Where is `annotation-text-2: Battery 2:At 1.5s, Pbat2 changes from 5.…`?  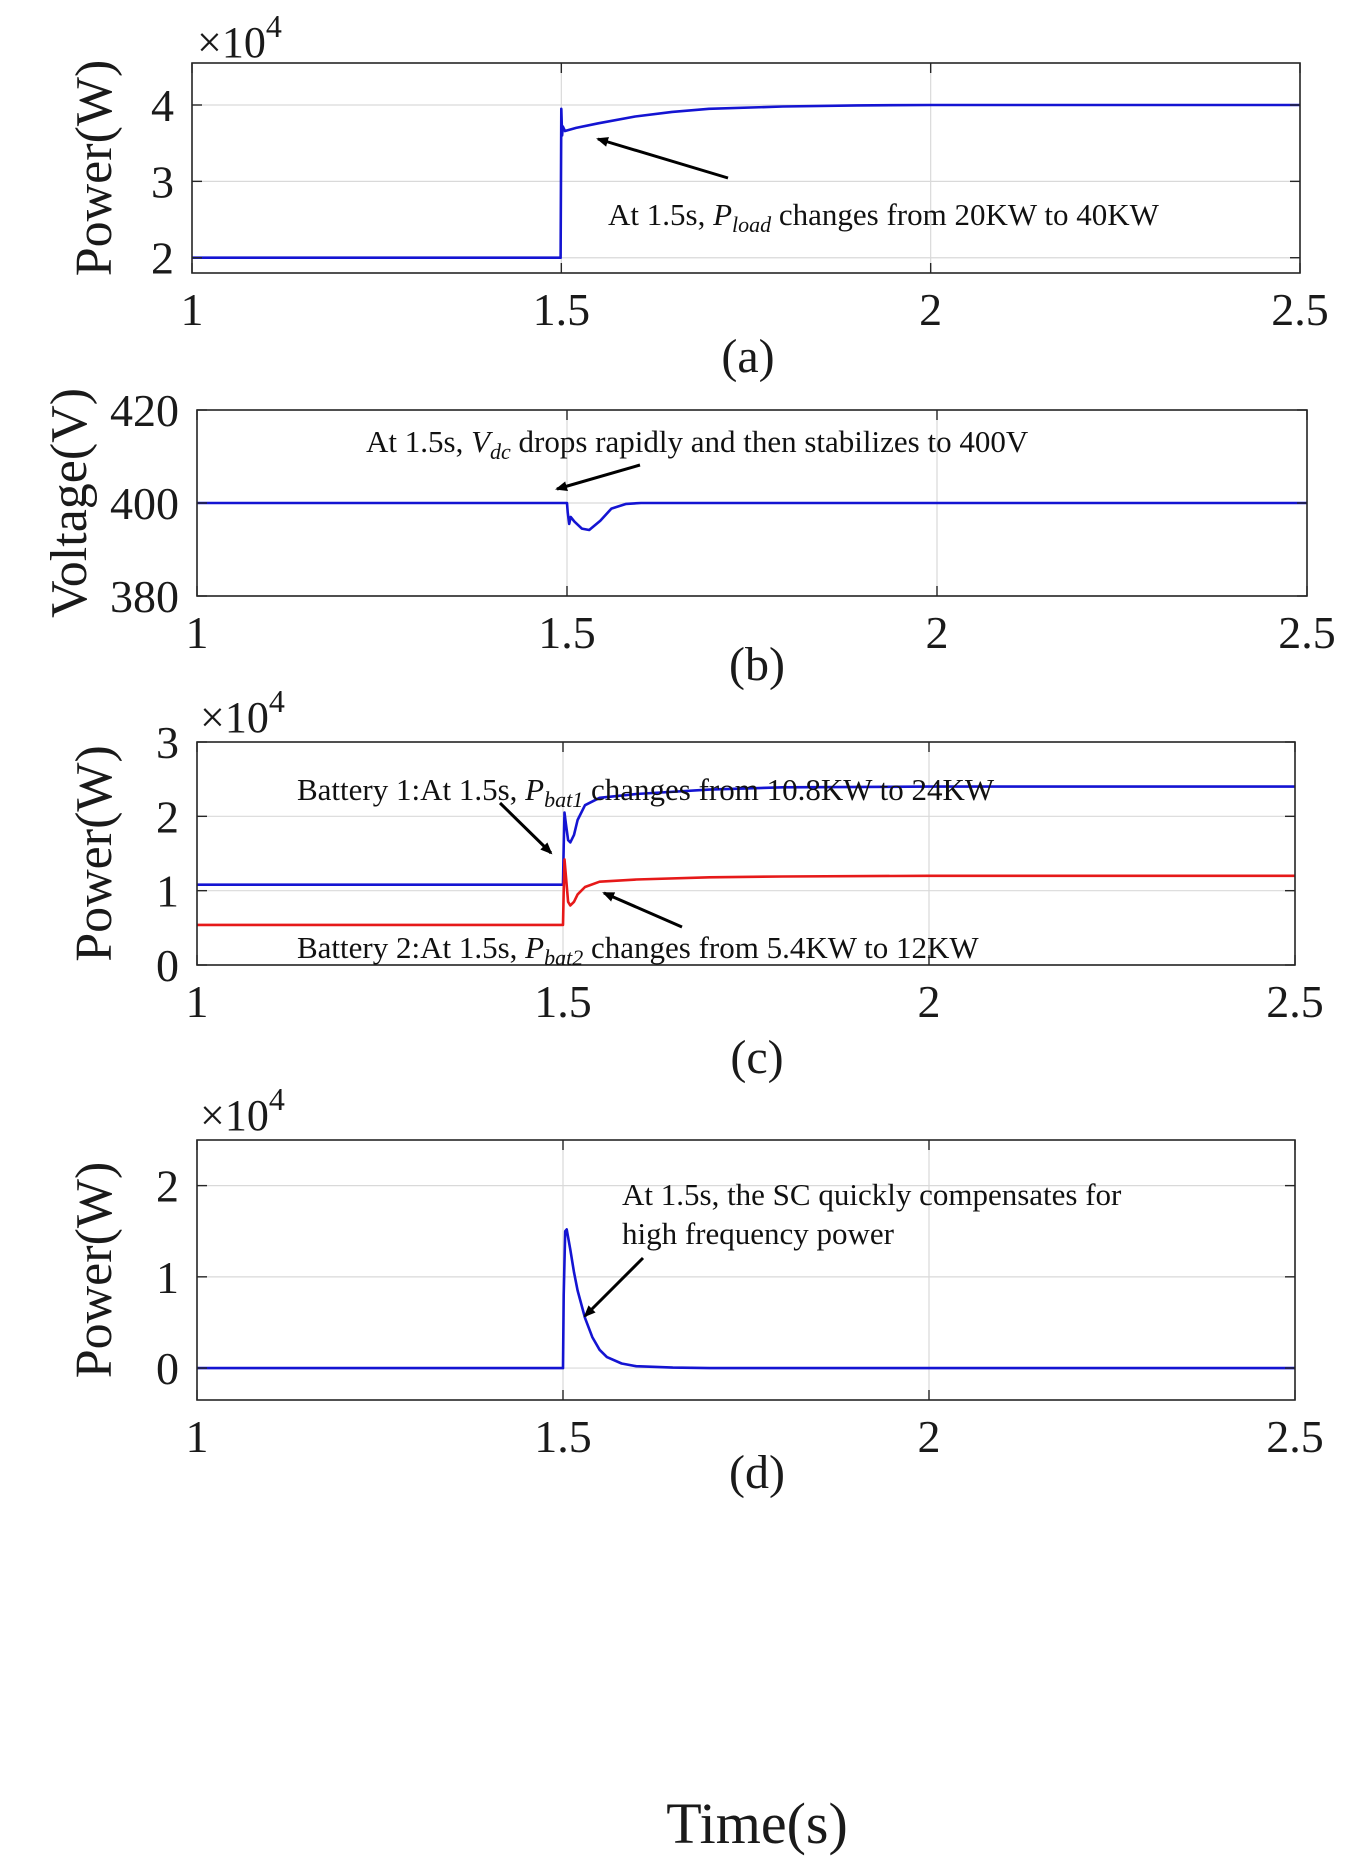 annotation-text-2: Battery 2:At 1.5s, Pbat2 changes from 5.… is located at coordinates (638, 950).